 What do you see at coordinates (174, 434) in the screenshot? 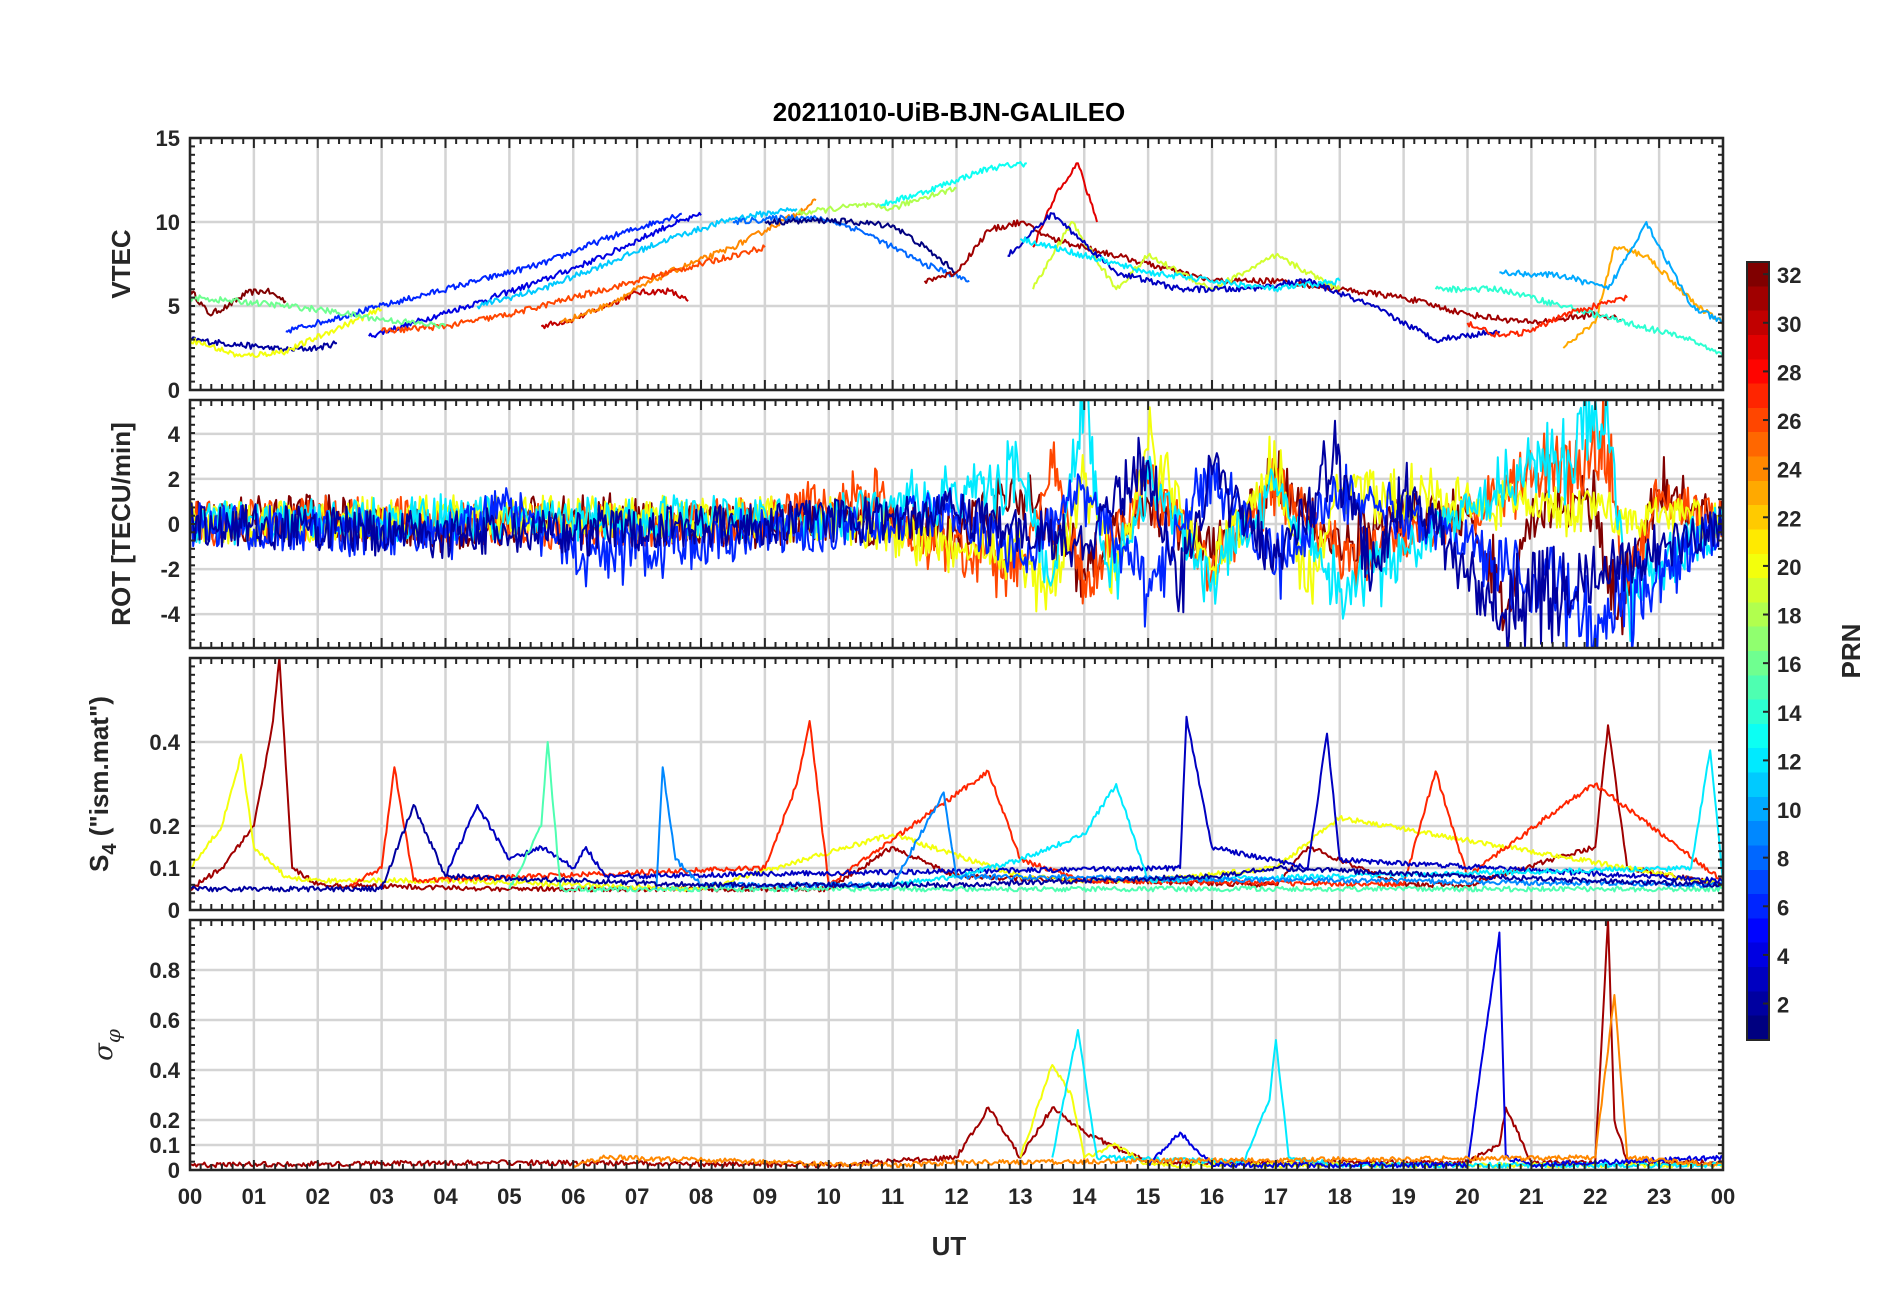
I see `y-tick-label: 4` at bounding box center [174, 434].